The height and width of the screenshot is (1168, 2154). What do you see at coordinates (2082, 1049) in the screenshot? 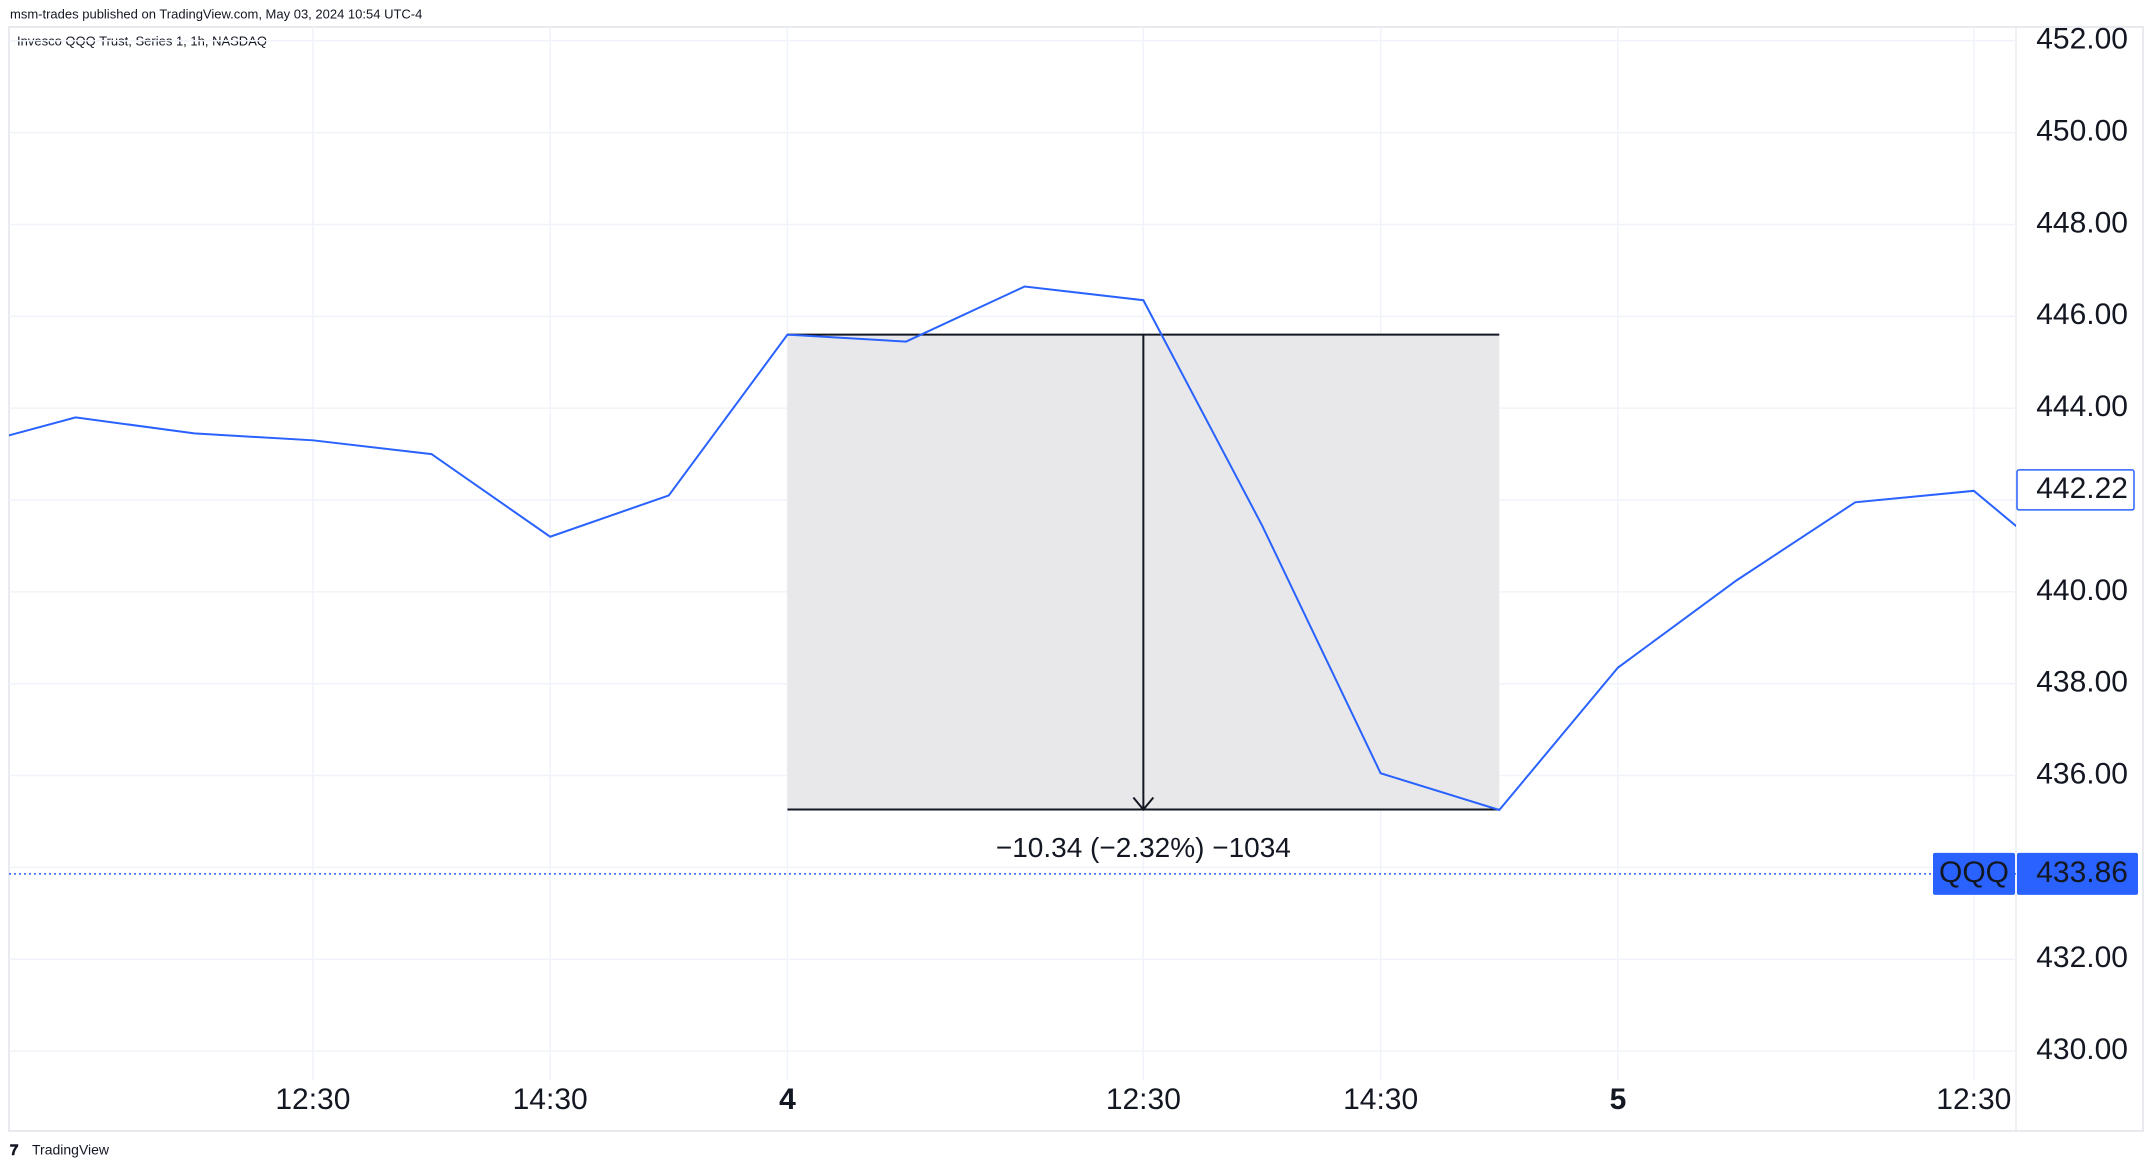
I see `y-tick-label: 430.00` at bounding box center [2082, 1049].